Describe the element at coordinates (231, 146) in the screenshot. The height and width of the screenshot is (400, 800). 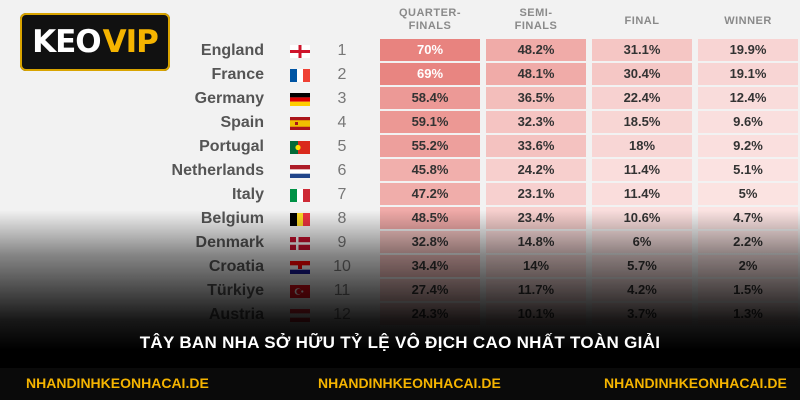
I see `team-name: Portugal` at that location.